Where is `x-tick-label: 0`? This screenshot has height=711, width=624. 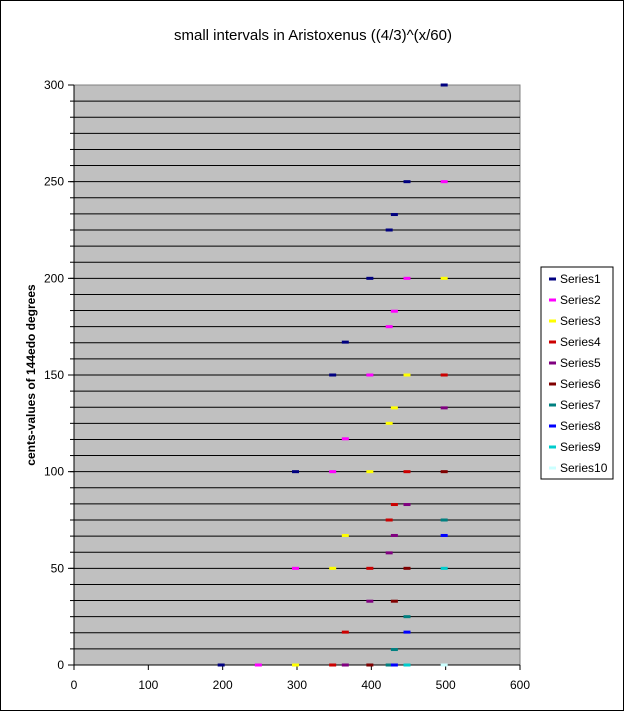 x-tick-label: 0 is located at coordinates (74, 685).